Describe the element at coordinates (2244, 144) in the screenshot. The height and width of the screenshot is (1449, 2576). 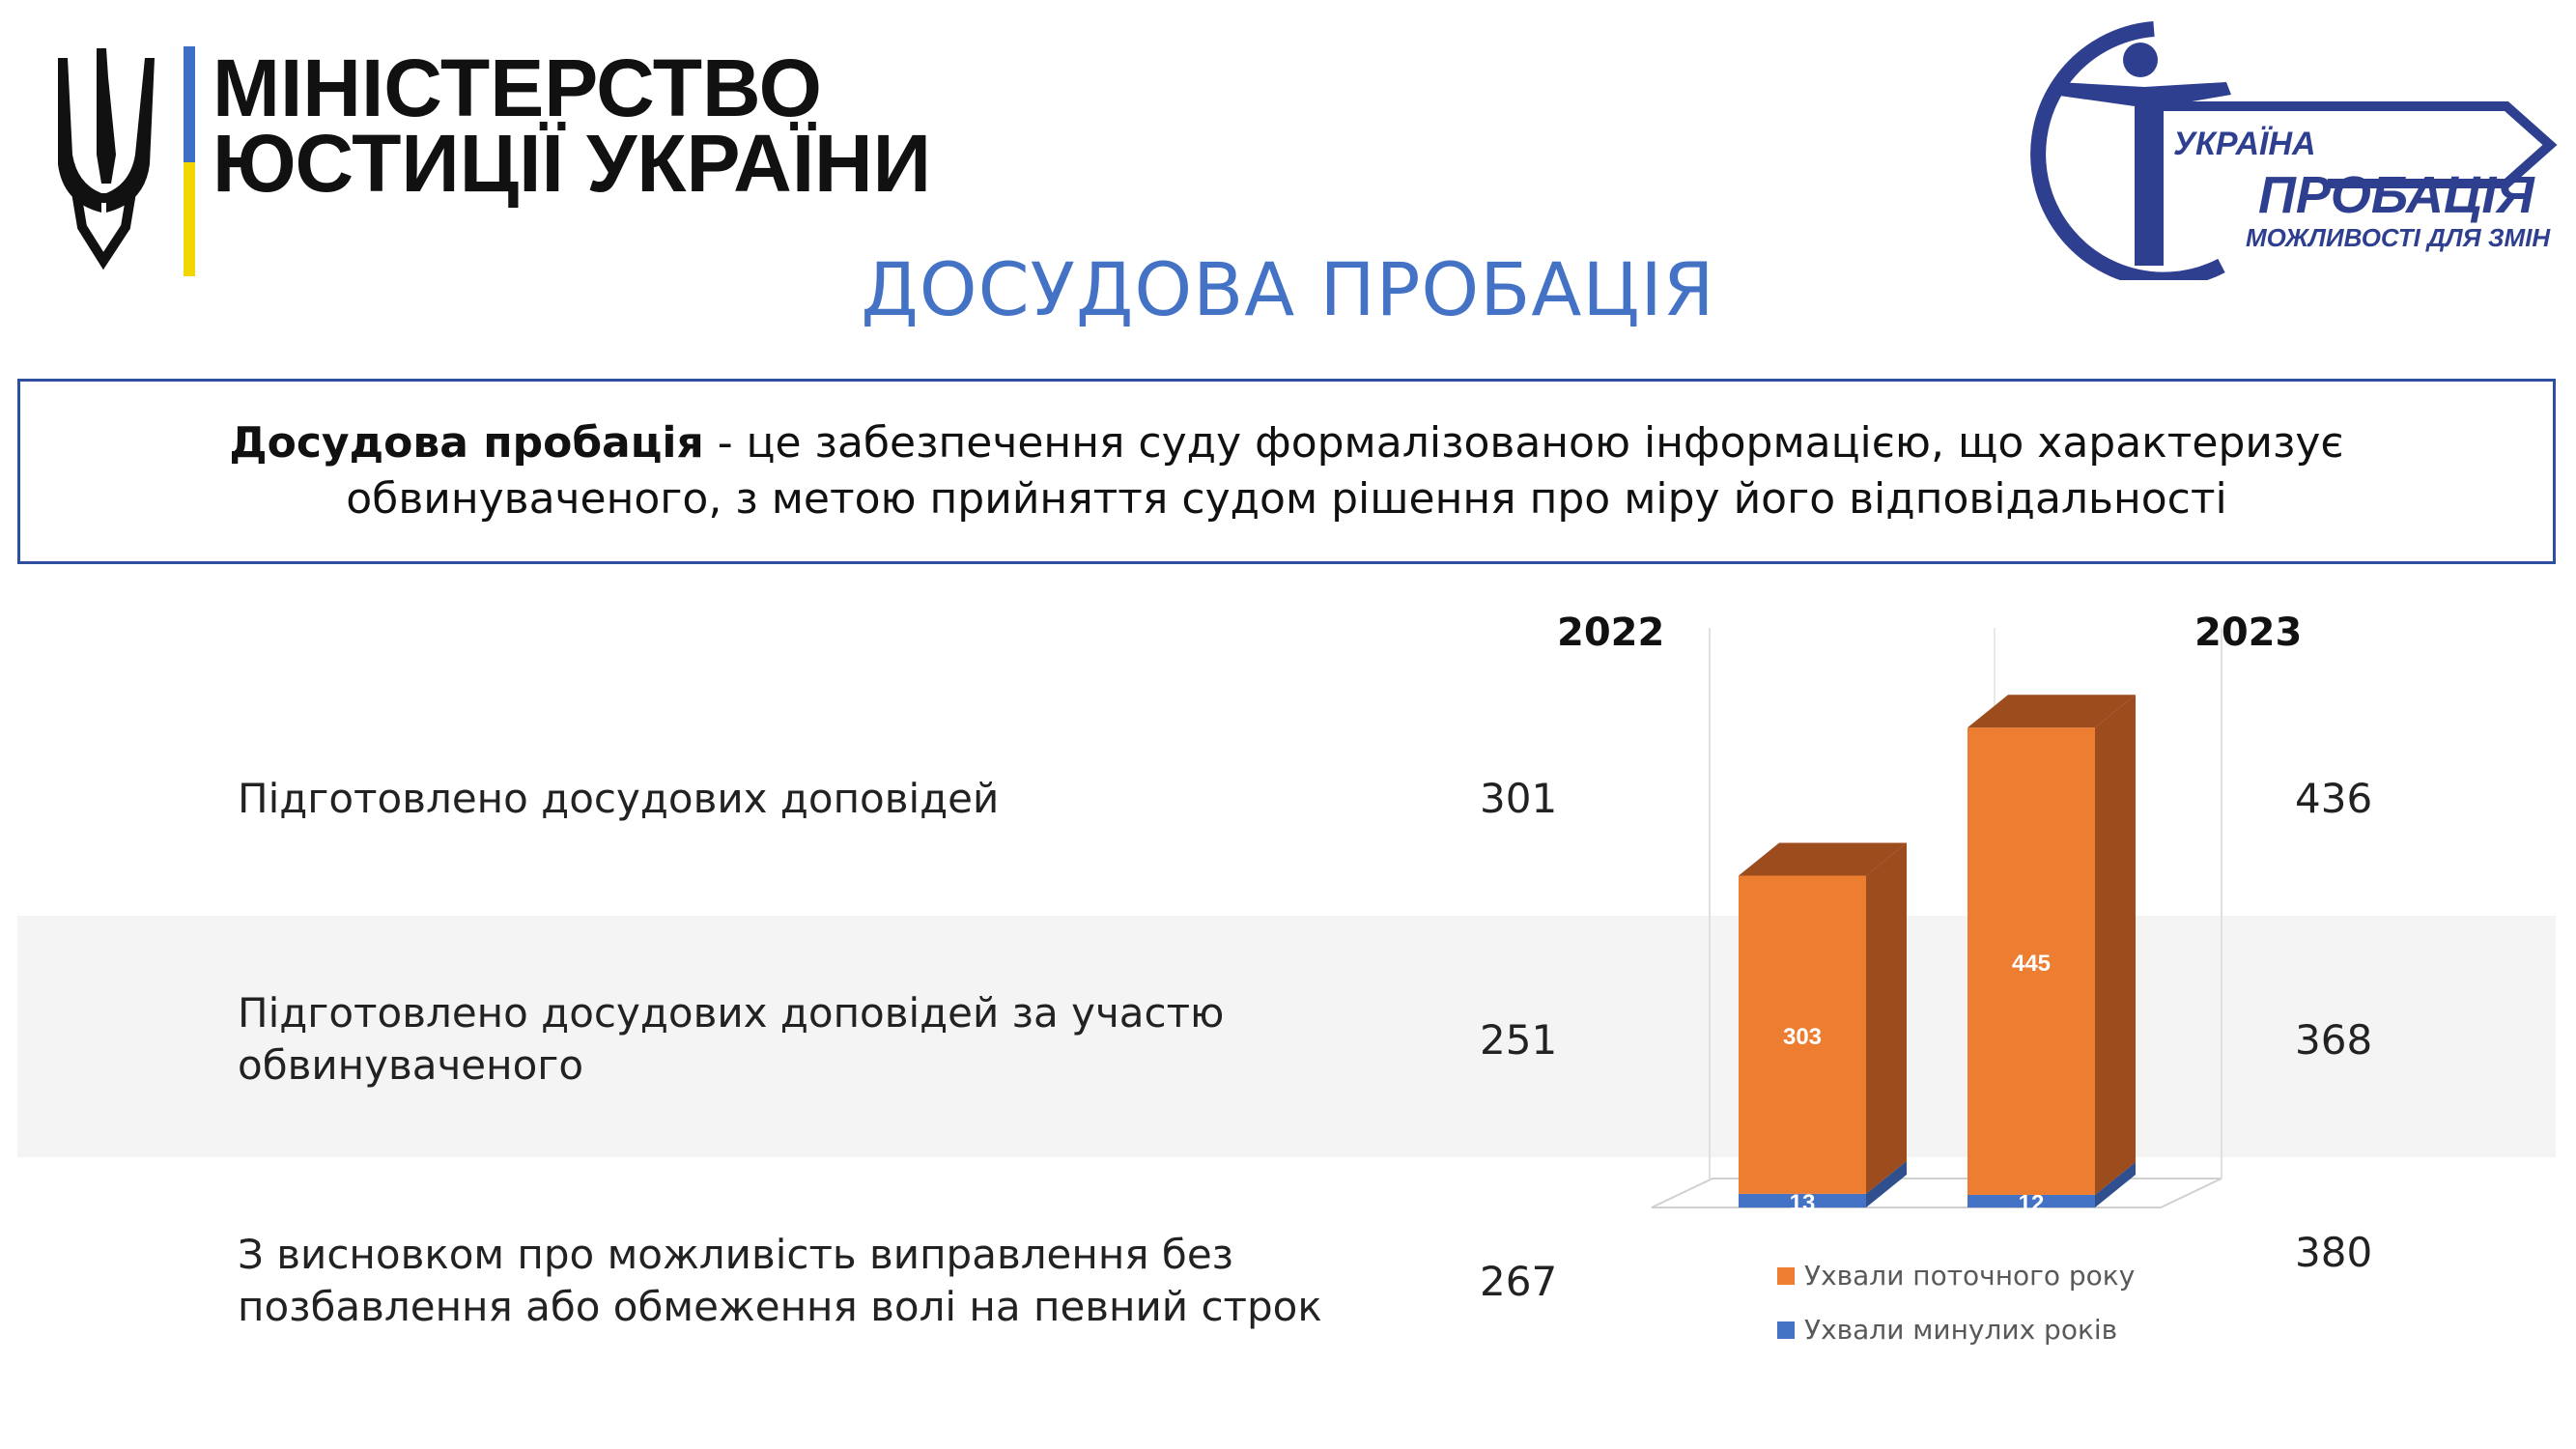
I see `probation-logo-line1: УКРАЇНА` at that location.